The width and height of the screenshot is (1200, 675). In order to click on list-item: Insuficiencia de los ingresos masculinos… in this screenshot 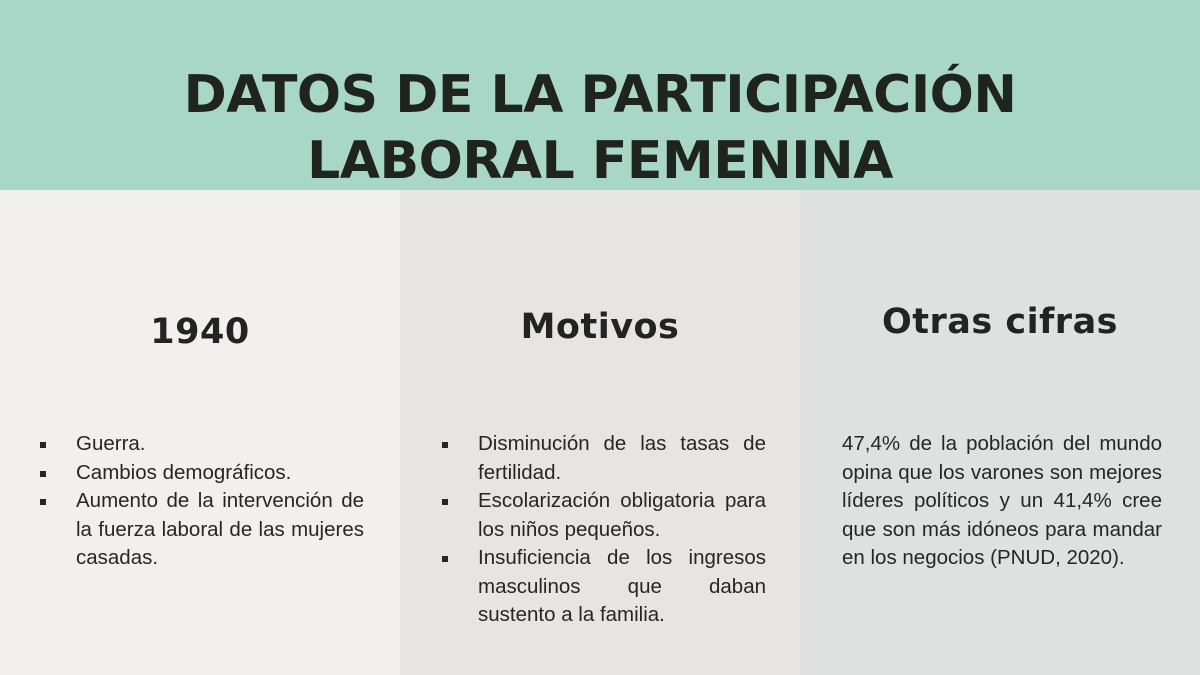, I will do `click(603, 587)`.